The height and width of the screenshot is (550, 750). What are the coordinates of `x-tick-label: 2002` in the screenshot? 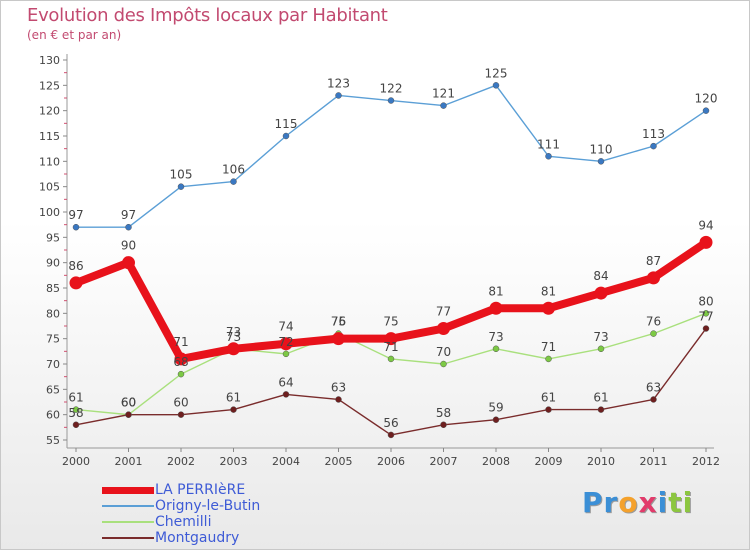 It's located at (181, 461).